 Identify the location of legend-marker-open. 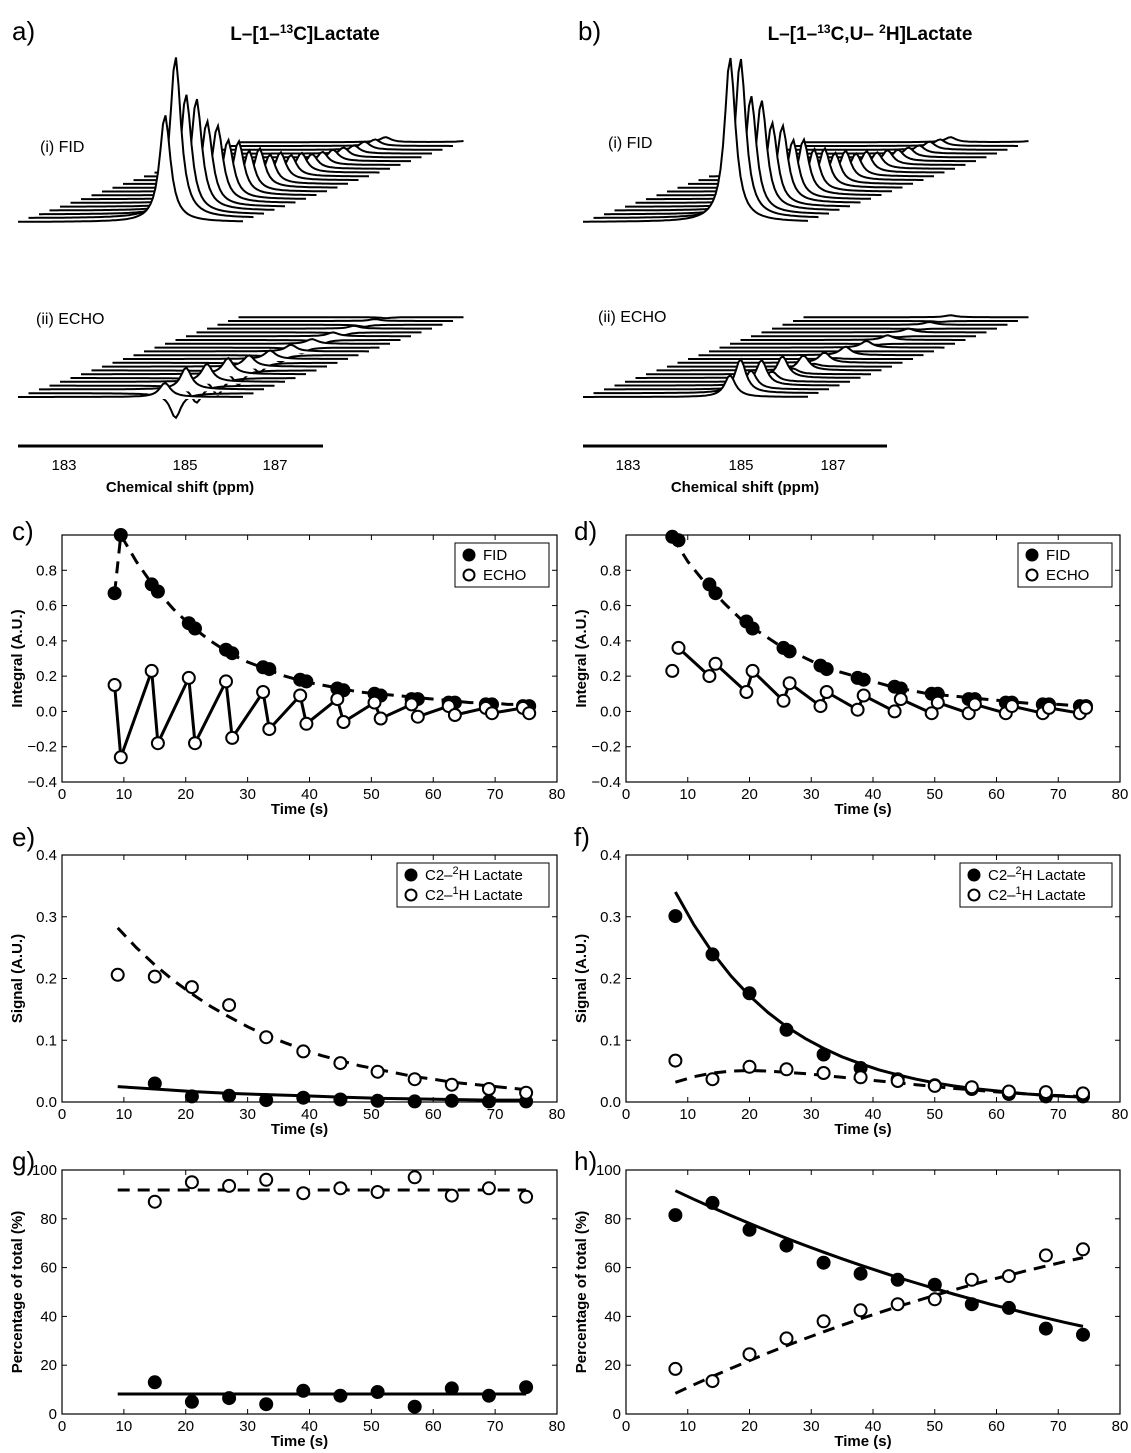
(1032, 575).